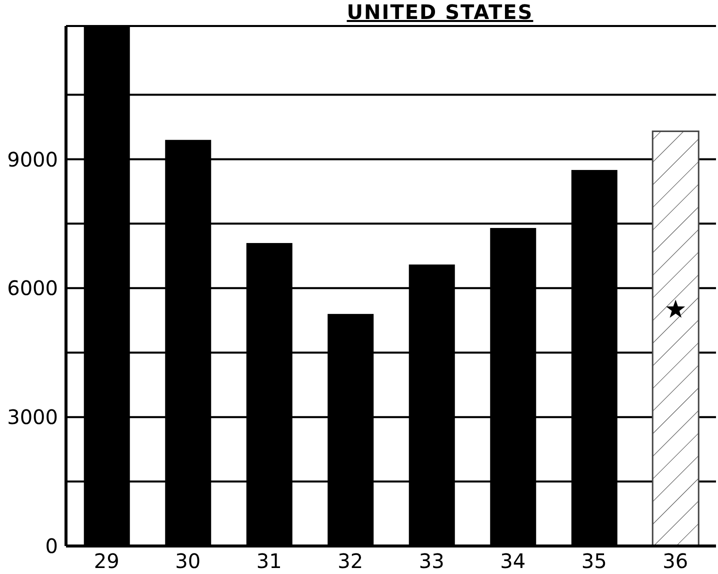  What do you see at coordinates (675, 561) in the screenshot?
I see `x-tick-label: 36` at bounding box center [675, 561].